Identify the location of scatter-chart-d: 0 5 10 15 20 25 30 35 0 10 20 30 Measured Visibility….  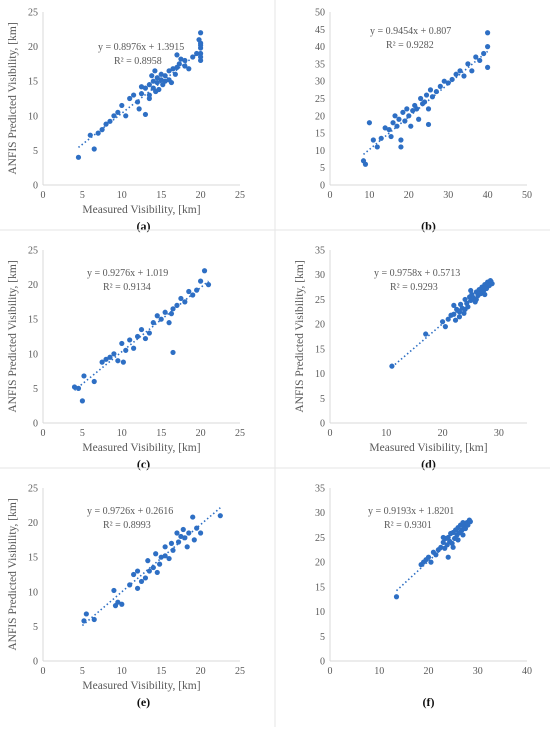
(410, 358).